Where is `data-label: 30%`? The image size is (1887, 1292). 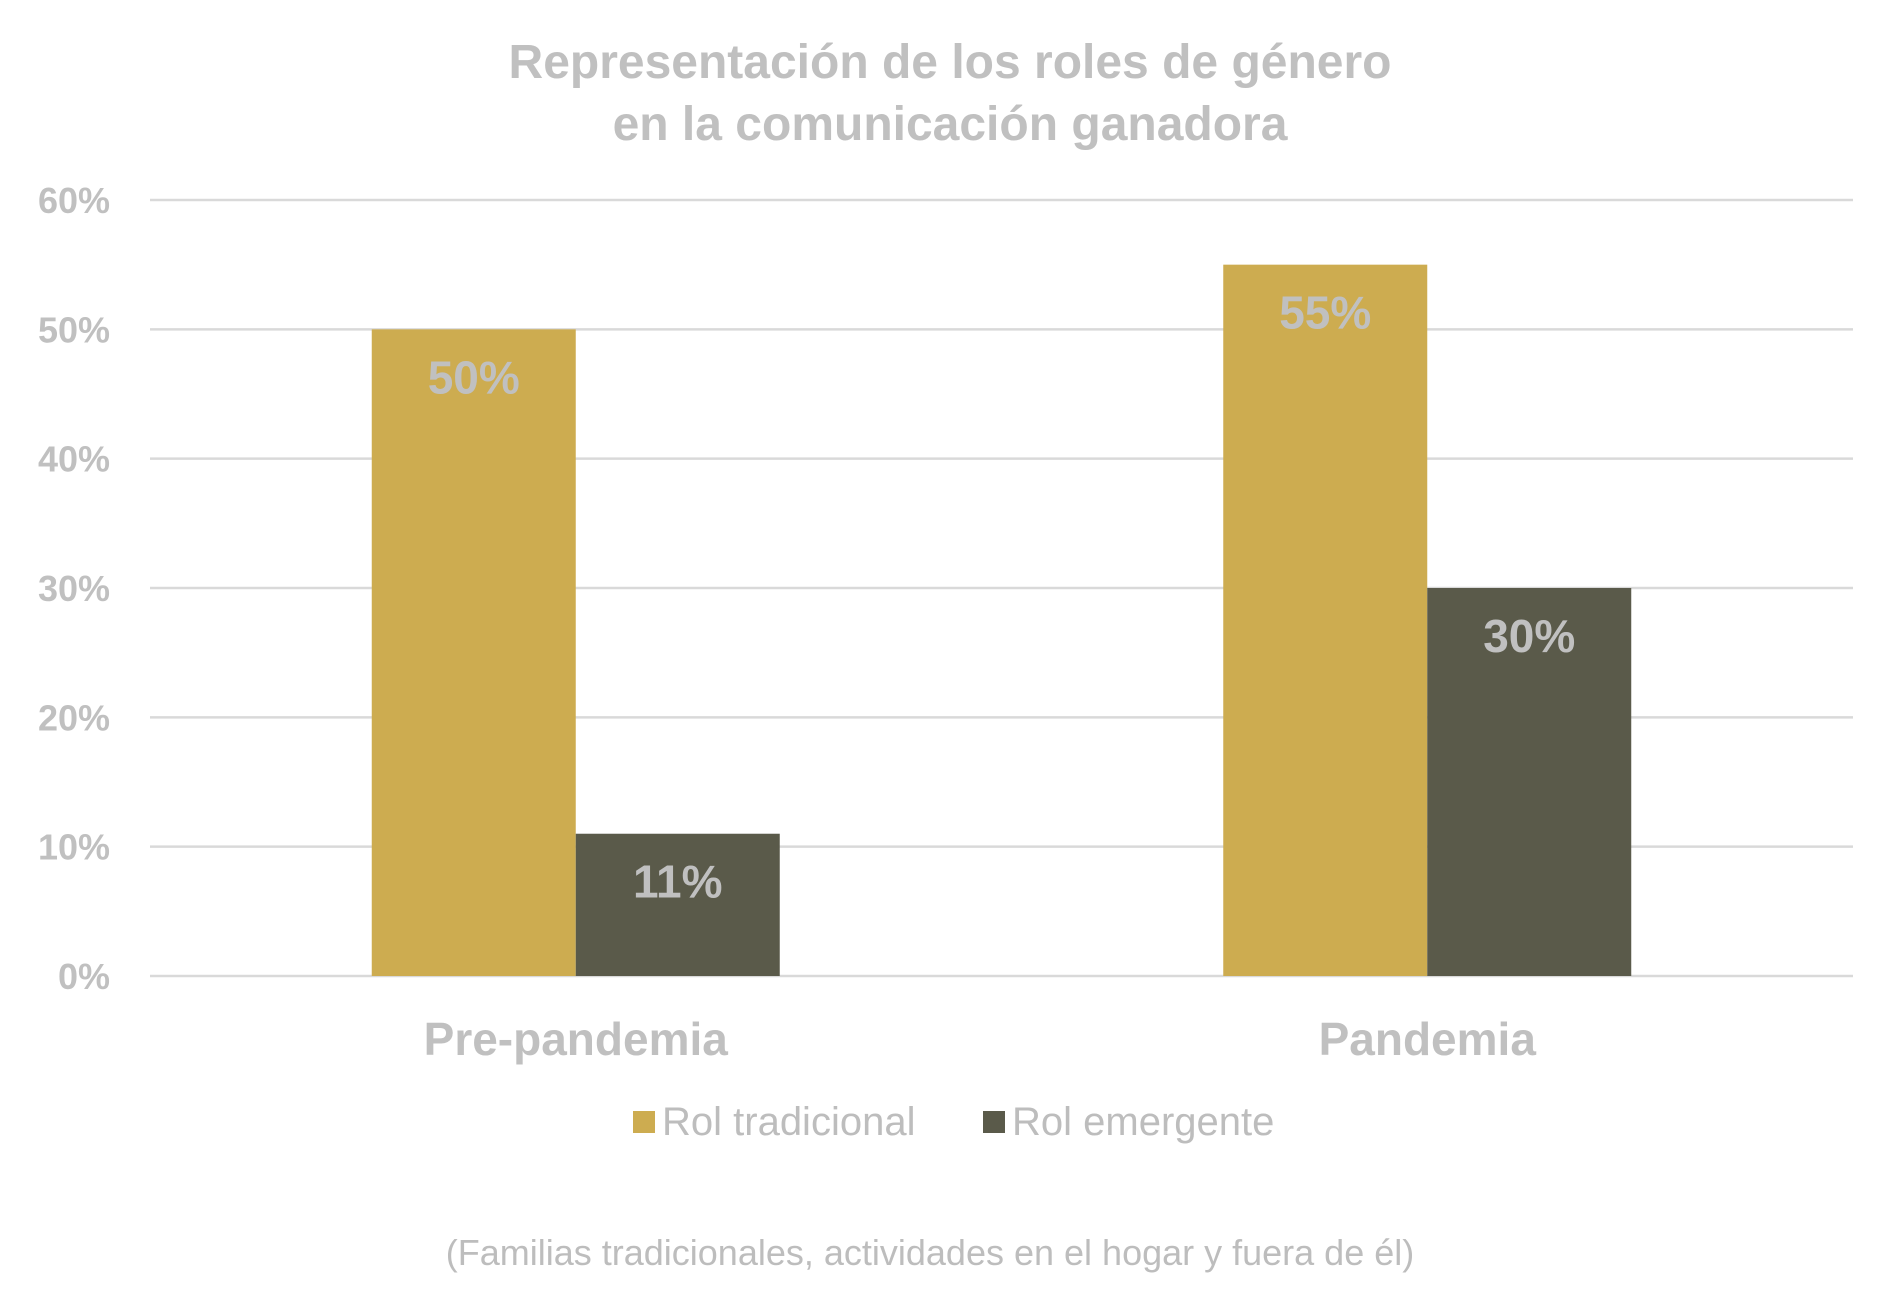
data-label: 30% is located at coordinates (1529, 636).